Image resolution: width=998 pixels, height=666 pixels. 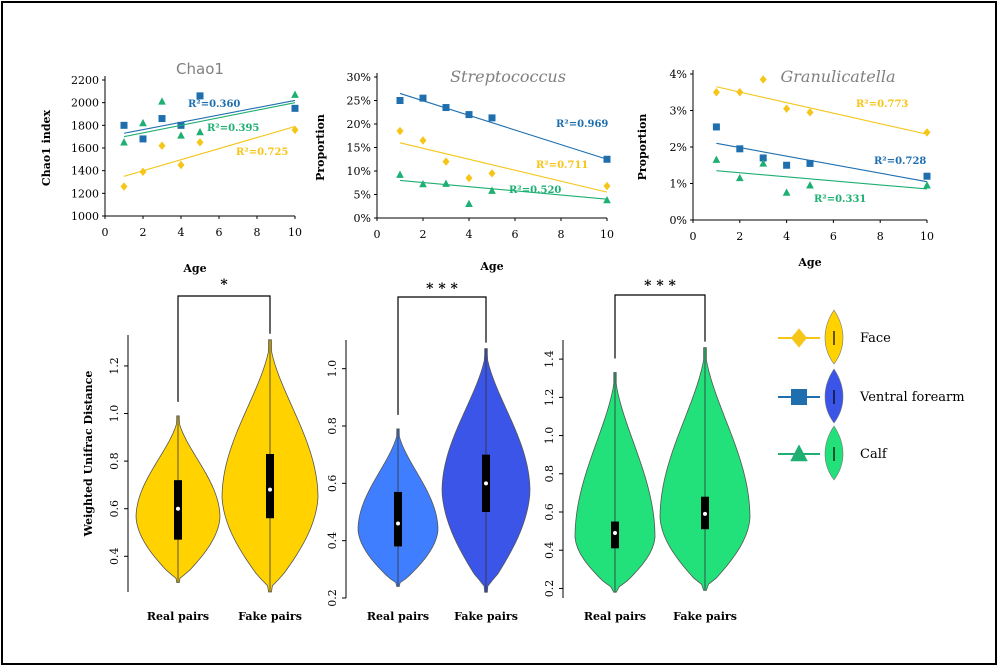 I want to click on series-face: R²=0.711, so click(x=503, y=159).